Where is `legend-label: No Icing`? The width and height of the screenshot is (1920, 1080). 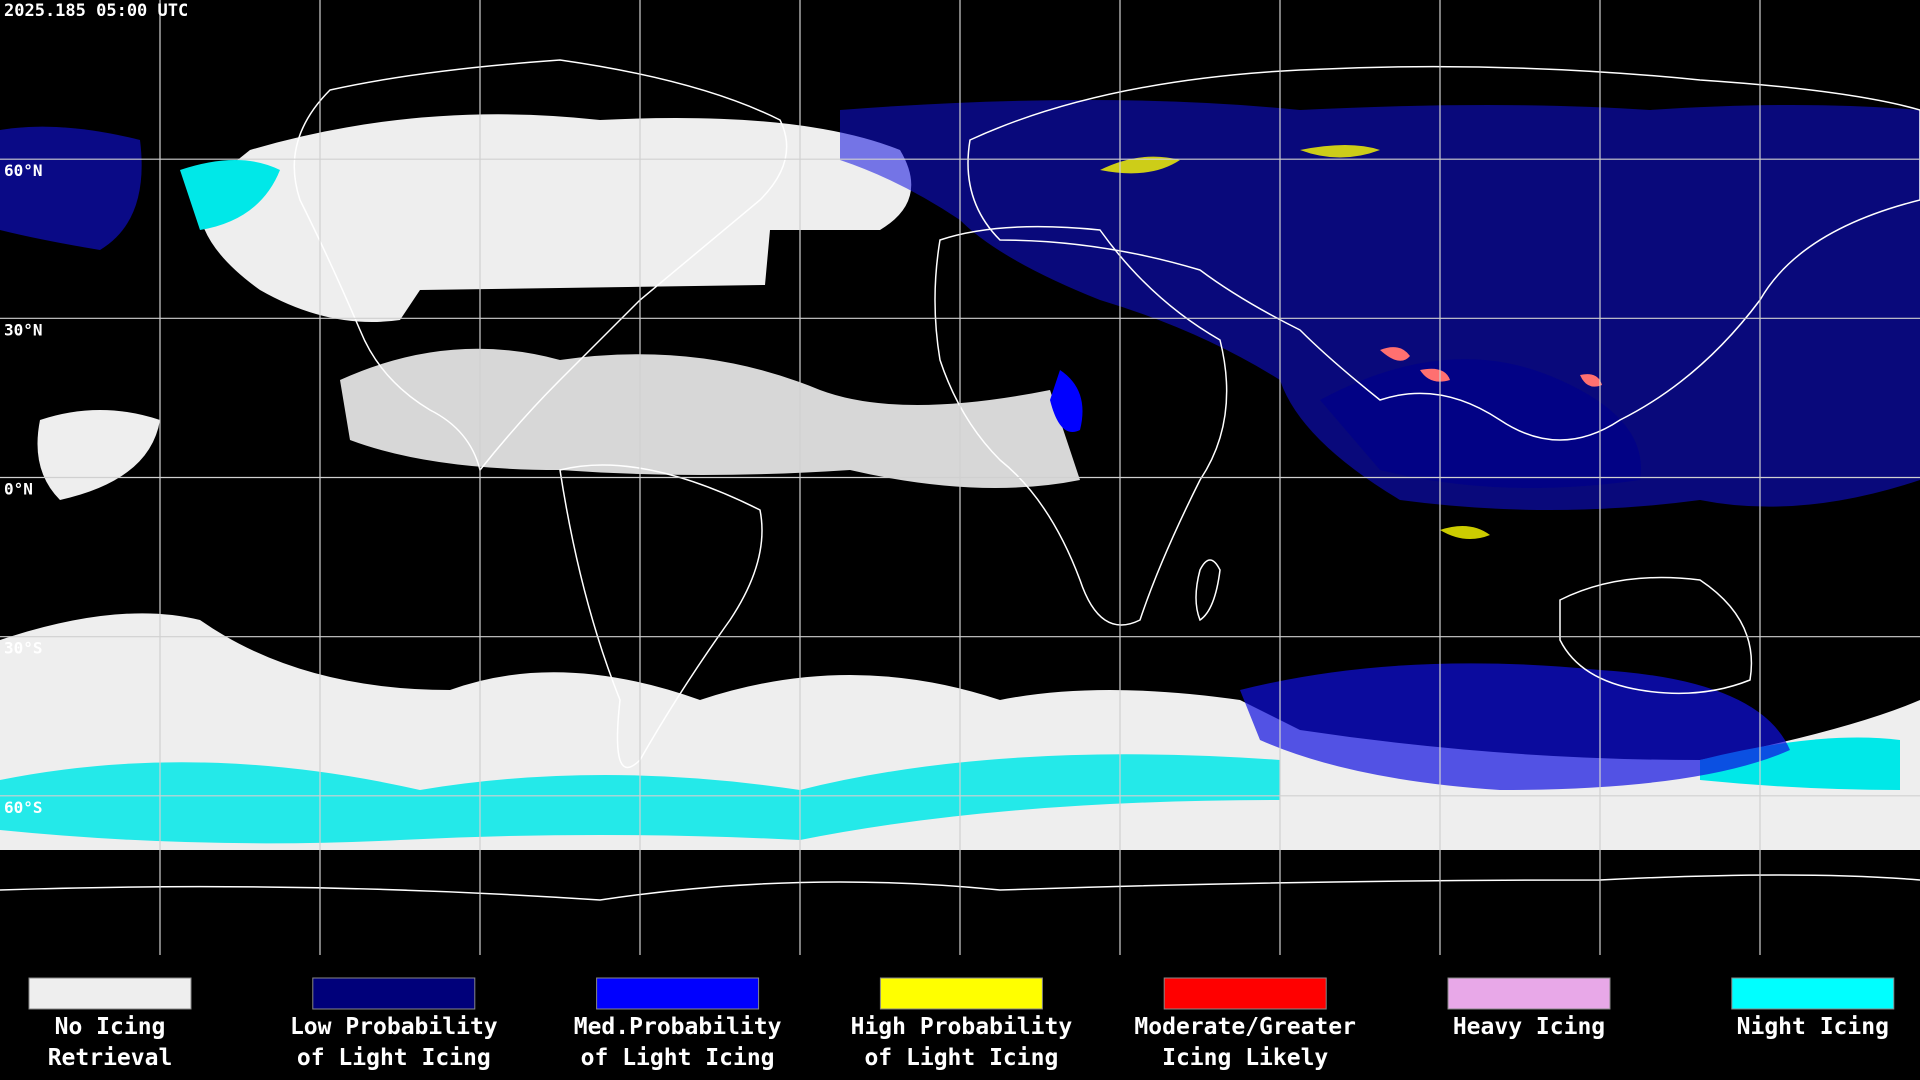
legend-label: No Icing is located at coordinates (110, 1027).